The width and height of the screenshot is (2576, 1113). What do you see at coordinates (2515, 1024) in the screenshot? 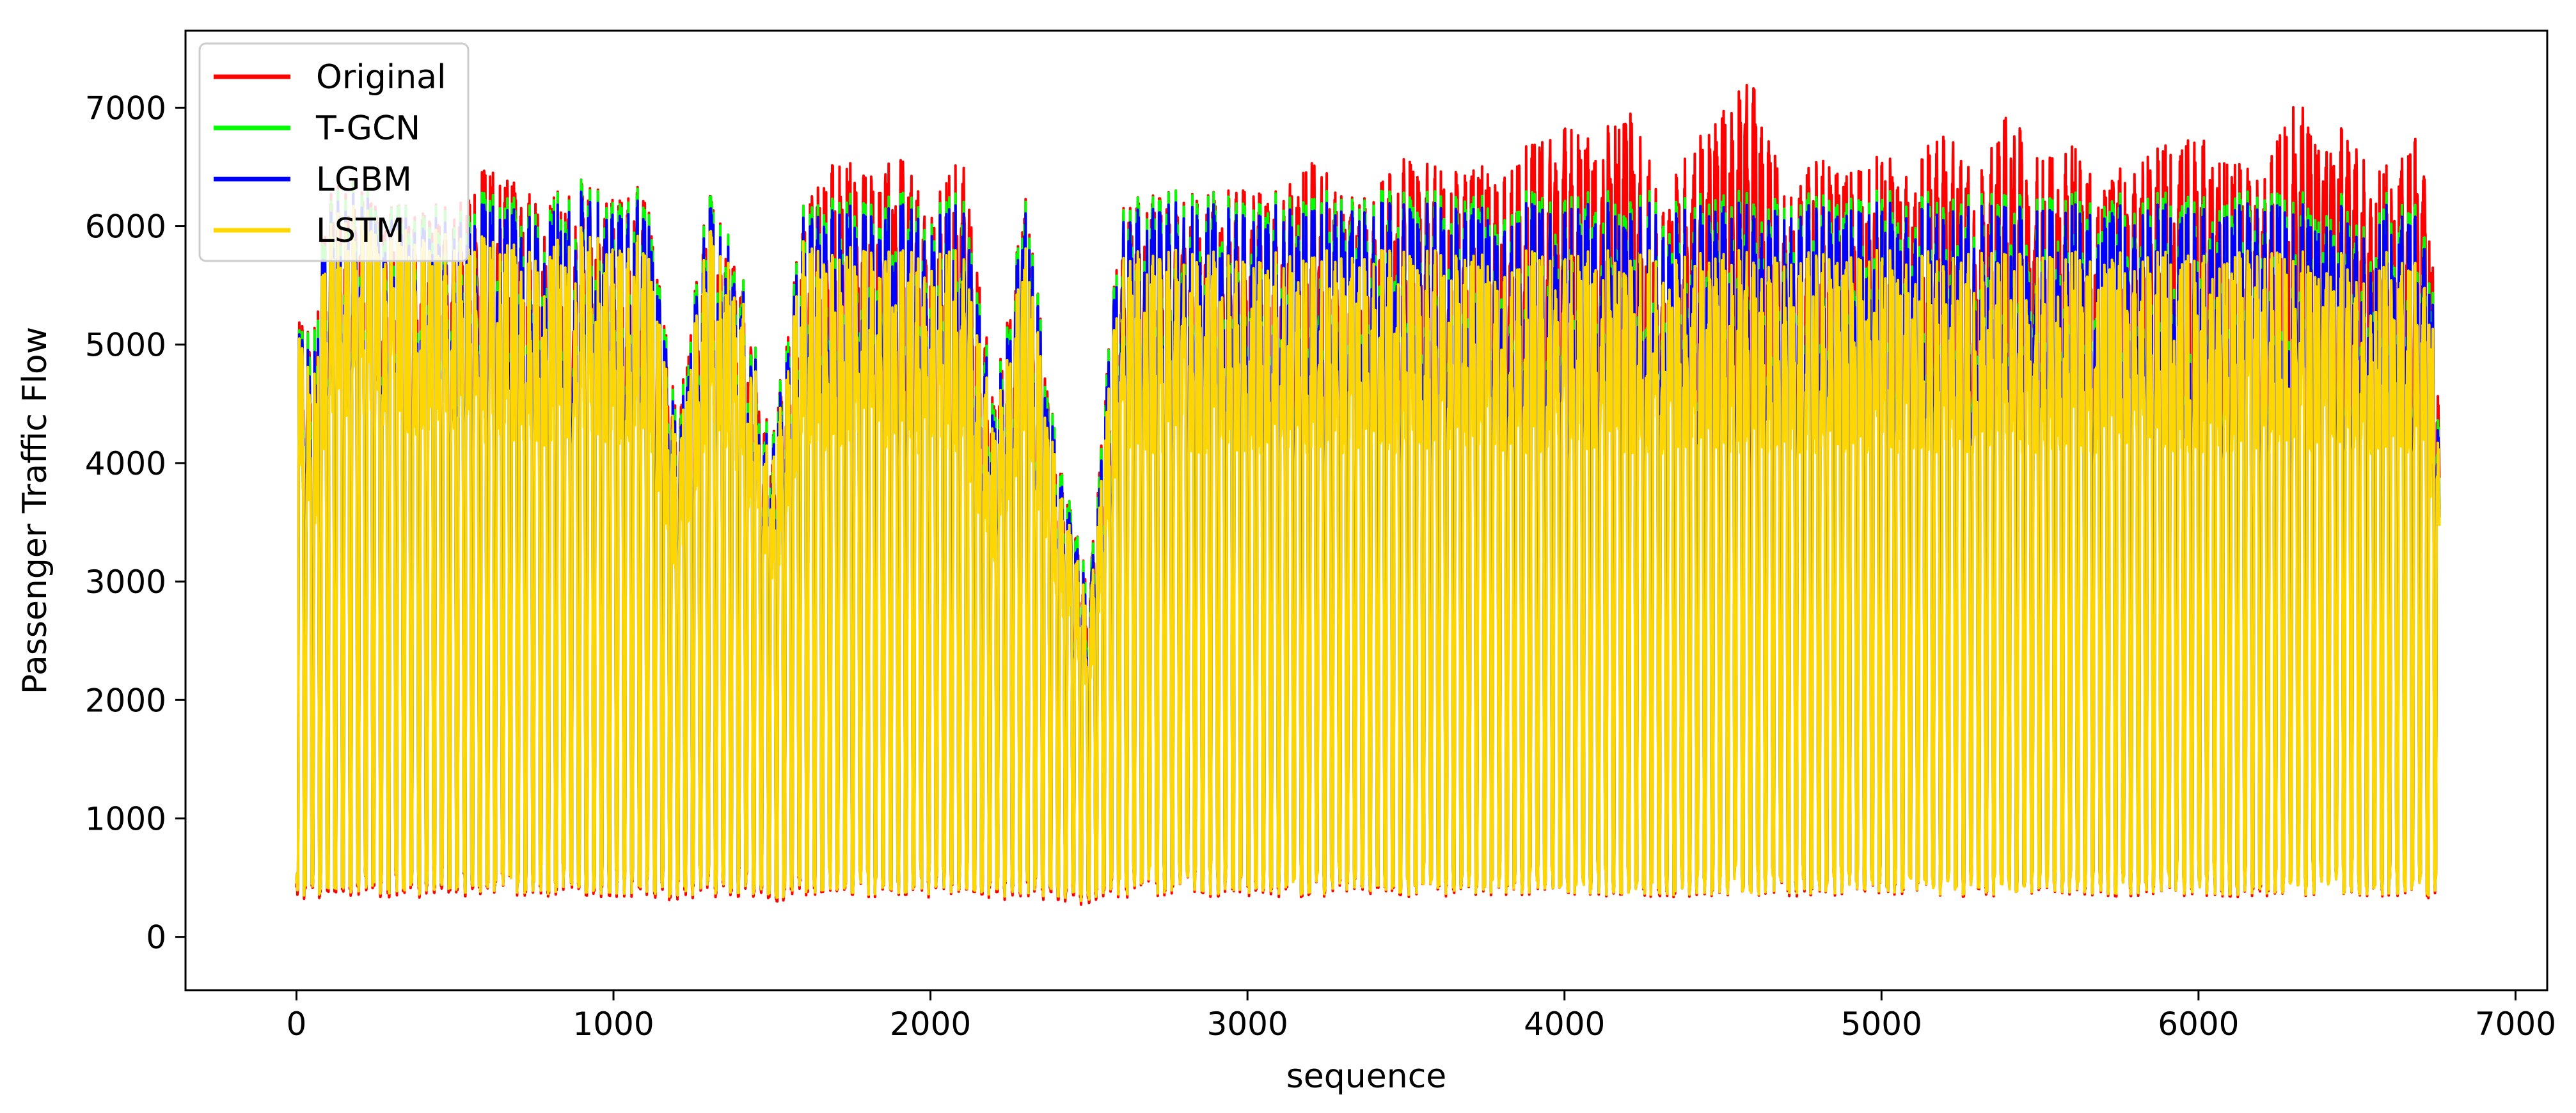
I see `x-tick-label: 7000` at bounding box center [2515, 1024].